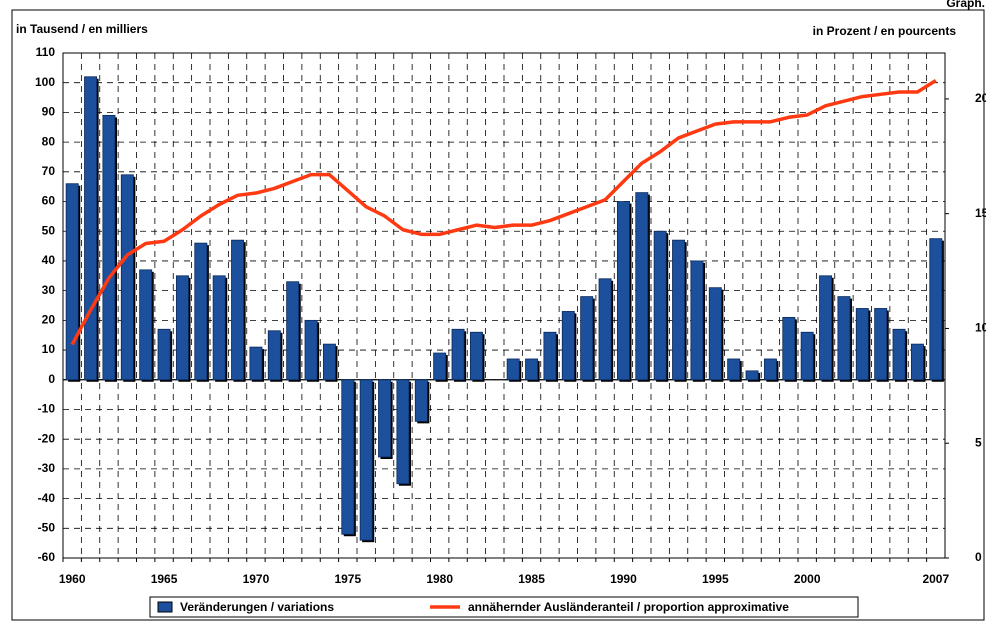 The height and width of the screenshot is (622, 986). What do you see at coordinates (49, 201) in the screenshot?
I see `y-tick-label: 60` at bounding box center [49, 201].